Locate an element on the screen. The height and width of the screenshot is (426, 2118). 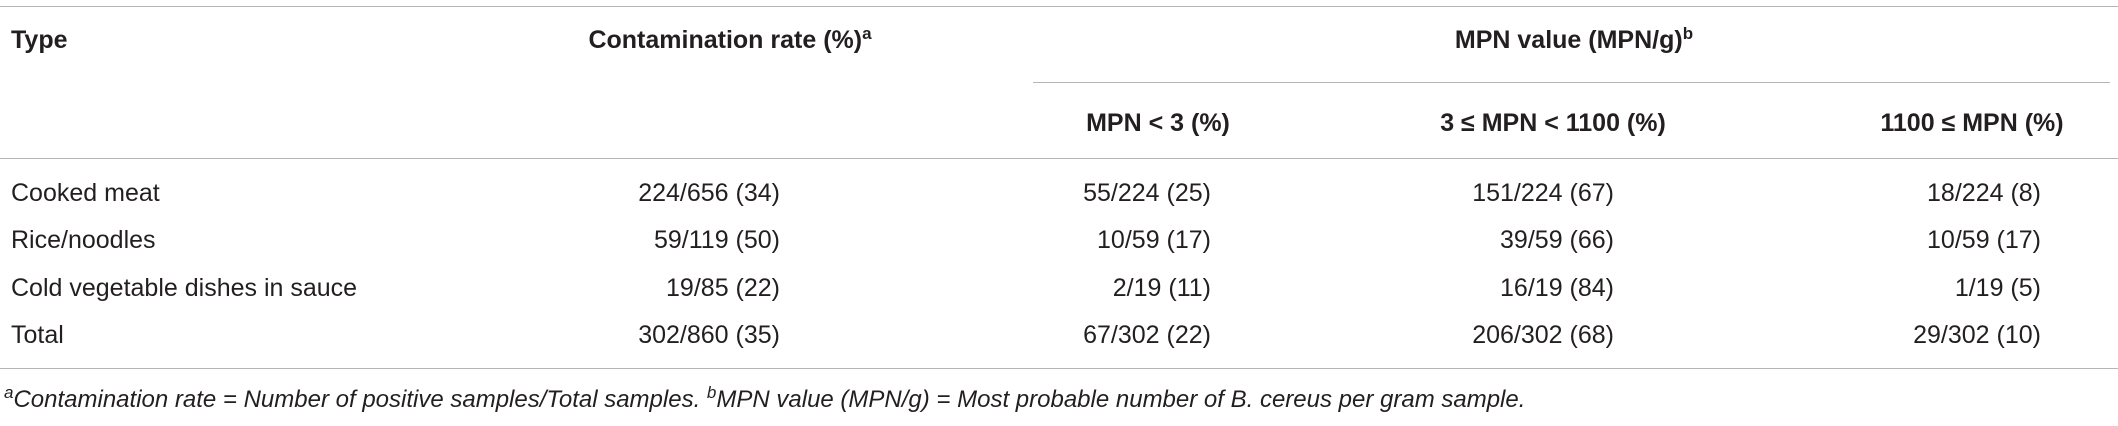
cell: 151/224 (67) is located at coordinates (1543, 193).